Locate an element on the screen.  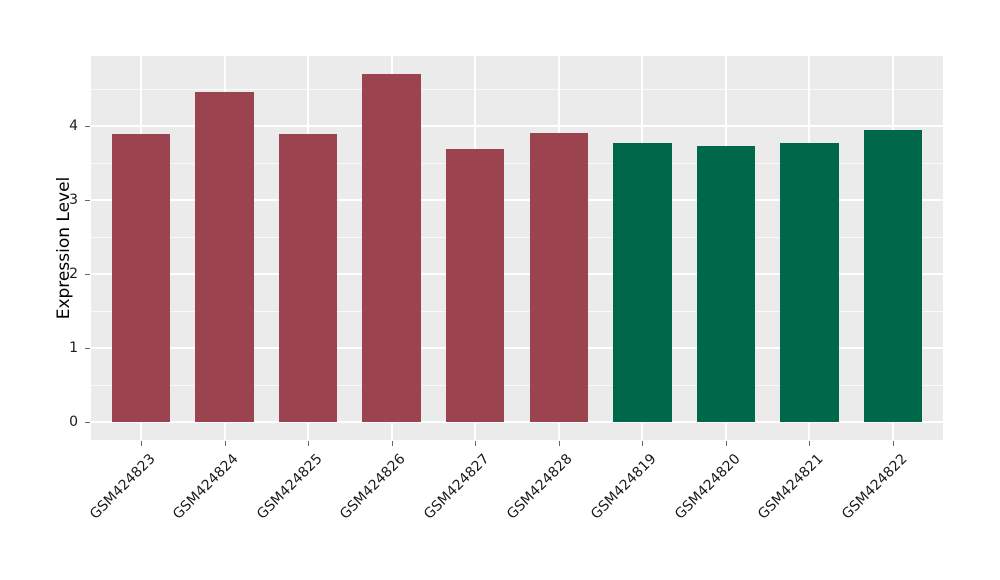
bar-GSM424826 is located at coordinates (391, 248).